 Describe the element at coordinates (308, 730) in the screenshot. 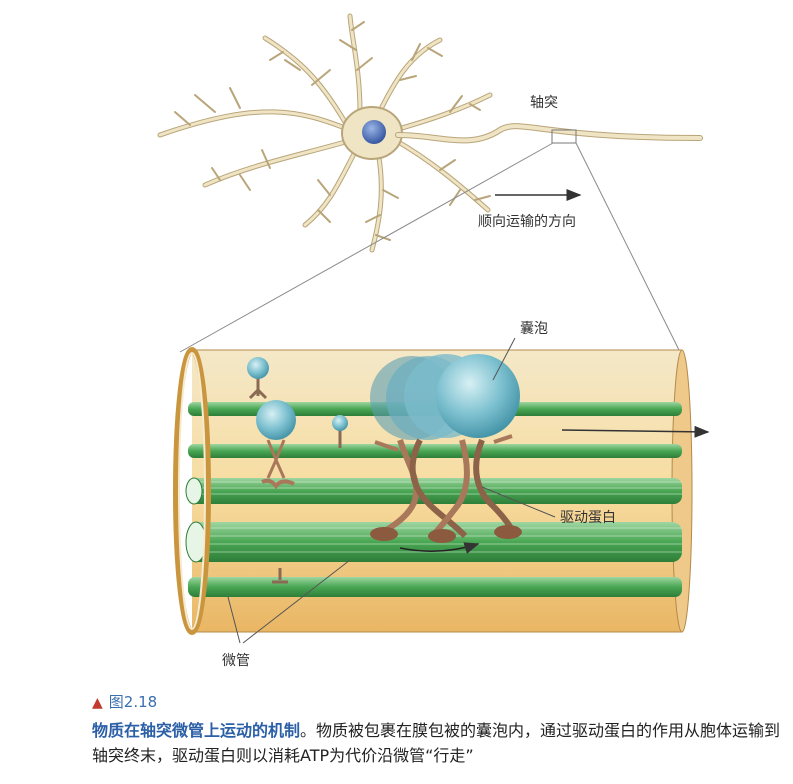

I see `caption-title-end: 。` at that location.